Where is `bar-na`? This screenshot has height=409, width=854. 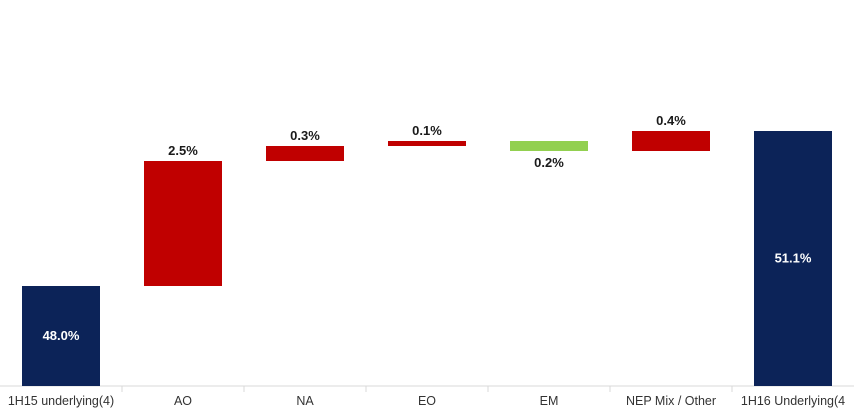
bar-na is located at coordinates (305, 153).